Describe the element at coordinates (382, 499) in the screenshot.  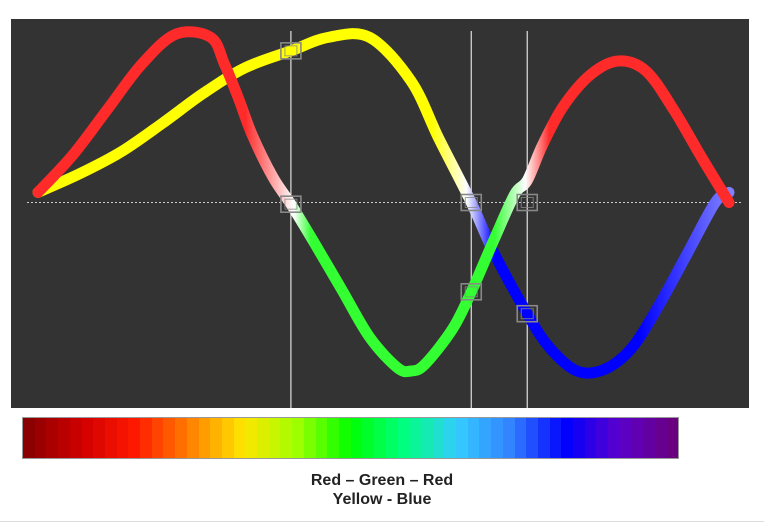
I see `caption-yellow-blue: Yellow - Blue` at that location.